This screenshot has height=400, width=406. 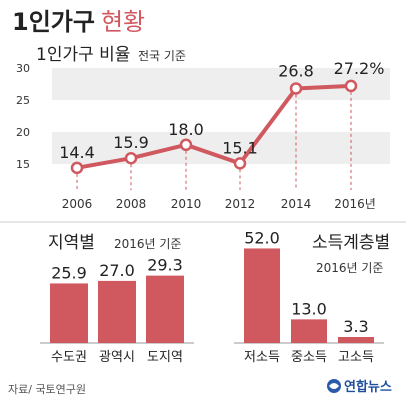 I want to click on bar-value-label: 25.9, so click(x=69, y=272).